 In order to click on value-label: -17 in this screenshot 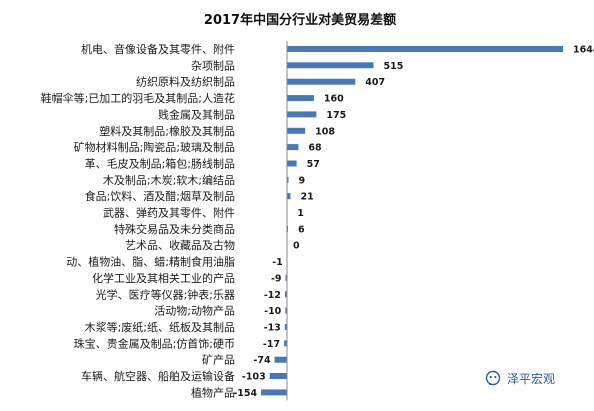, I will do `click(271, 344)`.